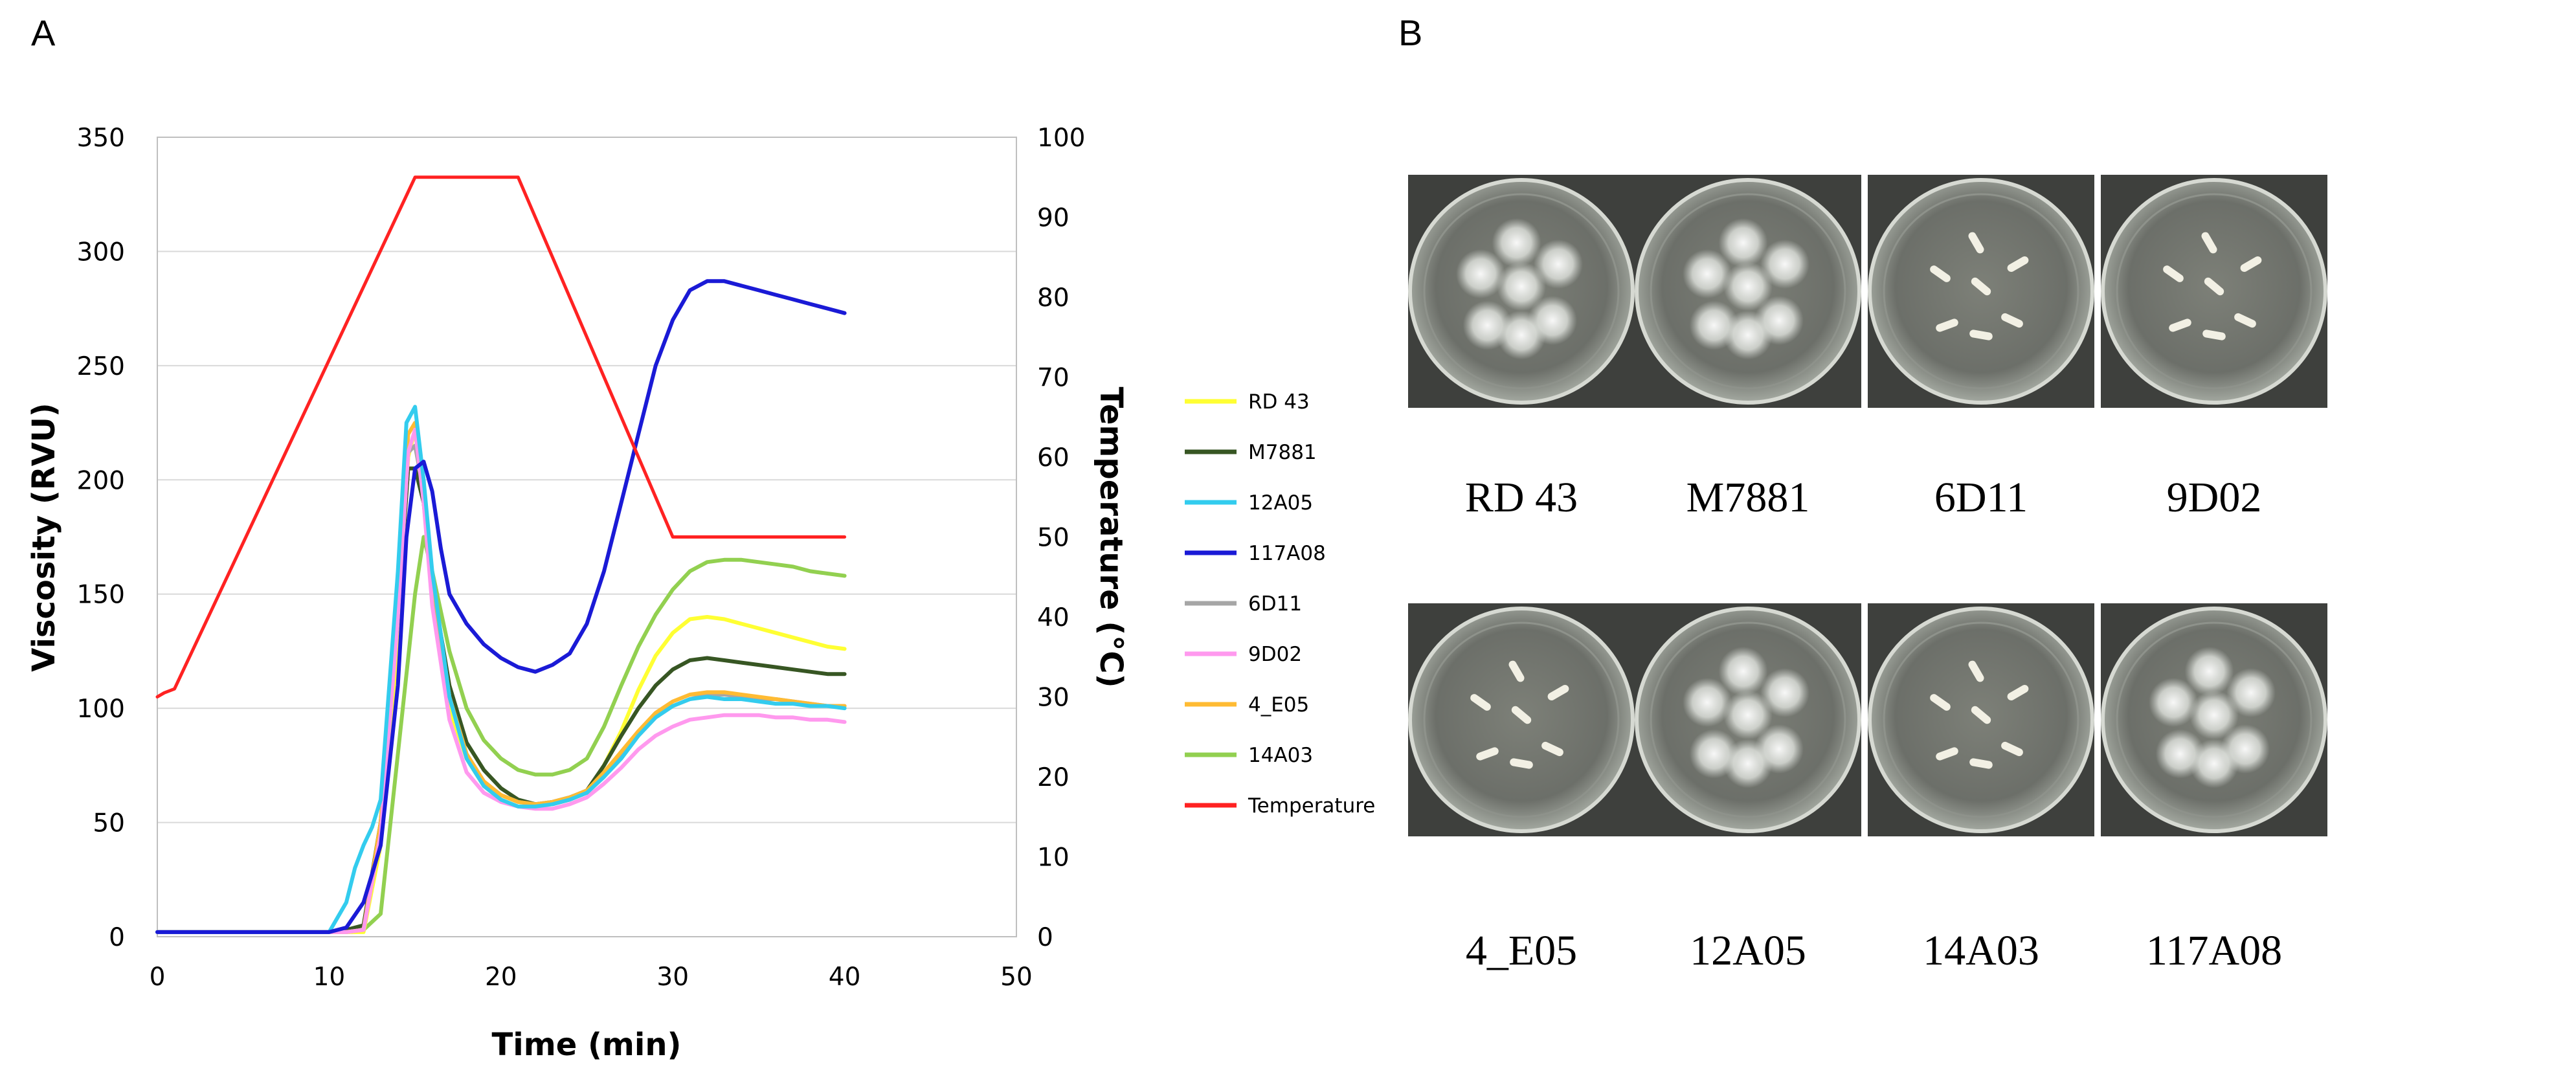 This screenshot has height=1083, width=2576. What do you see at coordinates (1053, 298) in the screenshot?
I see `y2-tick-label: 80` at bounding box center [1053, 298].